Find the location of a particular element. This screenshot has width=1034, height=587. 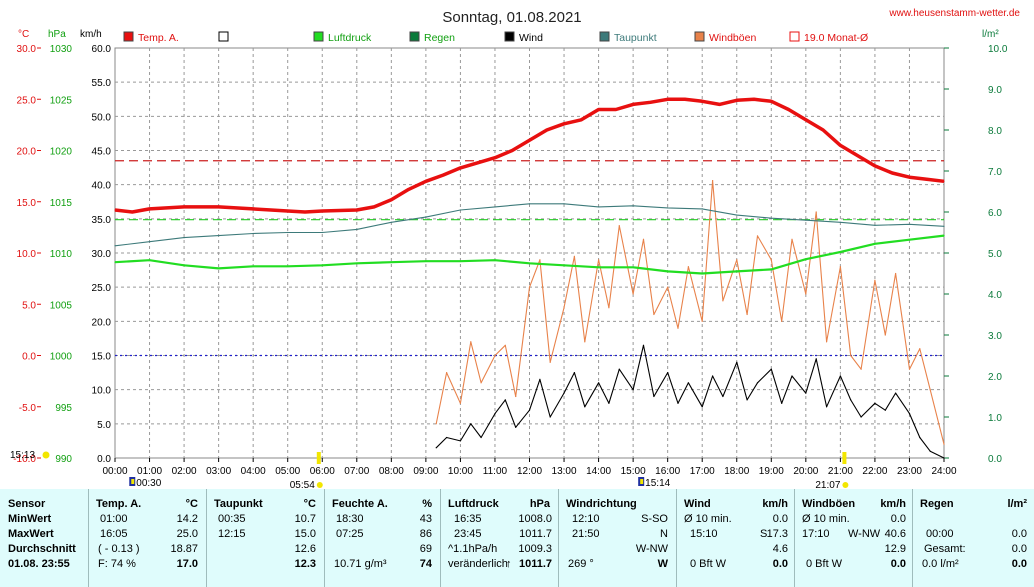

legend-label: Luftdruck is located at coordinates (350, 38).